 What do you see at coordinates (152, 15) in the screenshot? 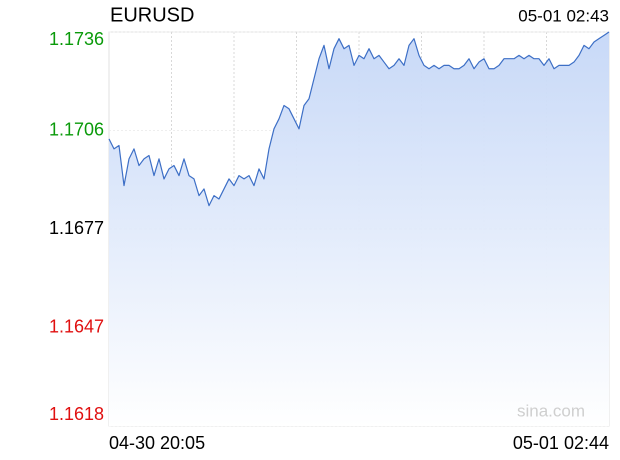
I see `chart-title: EURUSD` at bounding box center [152, 15].